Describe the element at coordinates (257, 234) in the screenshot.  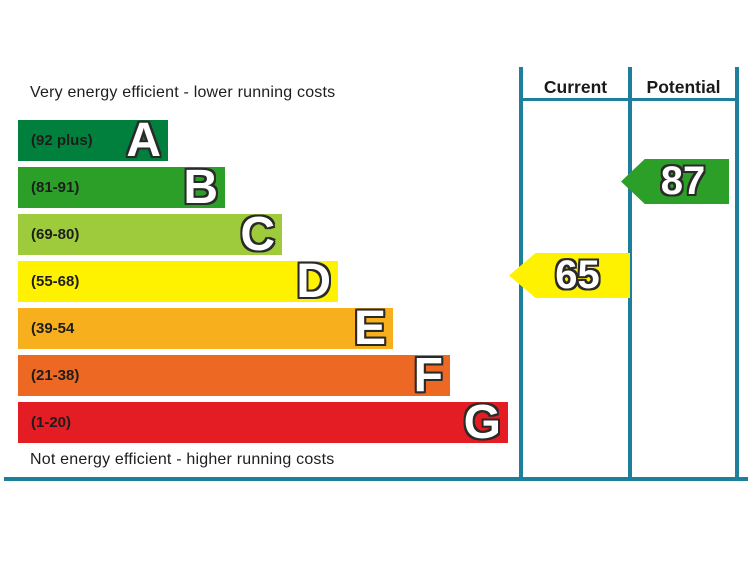
I see `band-letter: C` at that location.